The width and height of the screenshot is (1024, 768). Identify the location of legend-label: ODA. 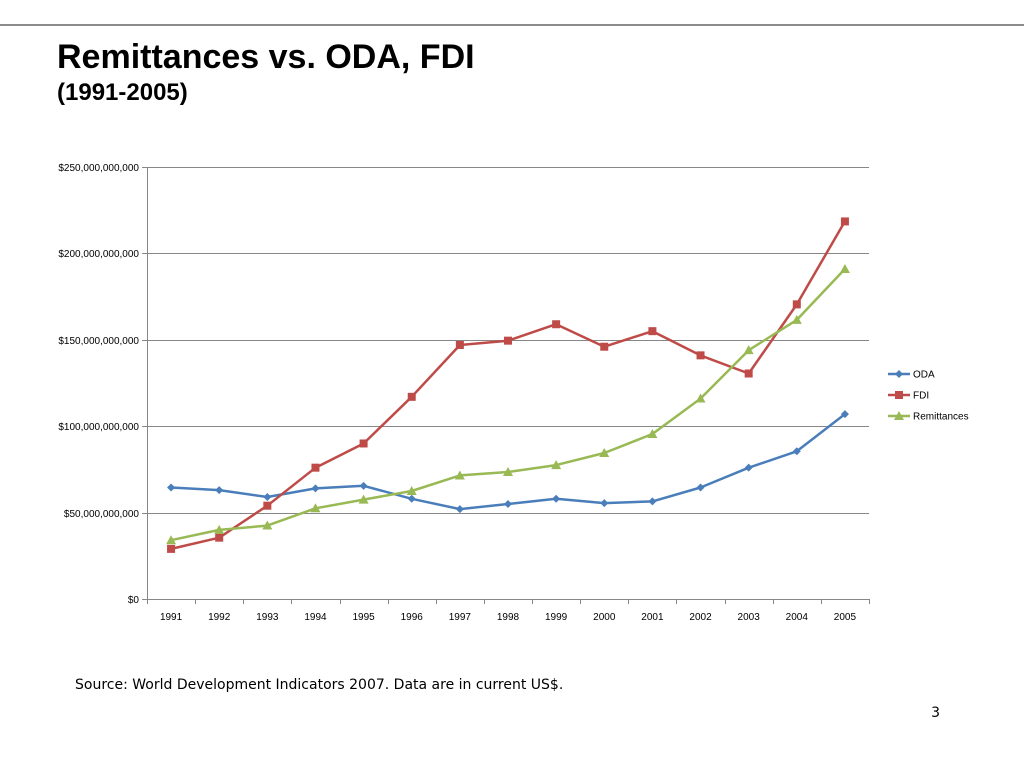
(924, 375).